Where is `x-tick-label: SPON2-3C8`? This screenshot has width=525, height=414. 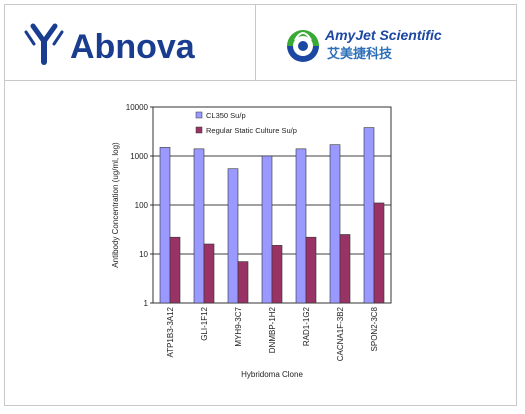 x-tick-label: SPON2-3C8 is located at coordinates (374, 328).